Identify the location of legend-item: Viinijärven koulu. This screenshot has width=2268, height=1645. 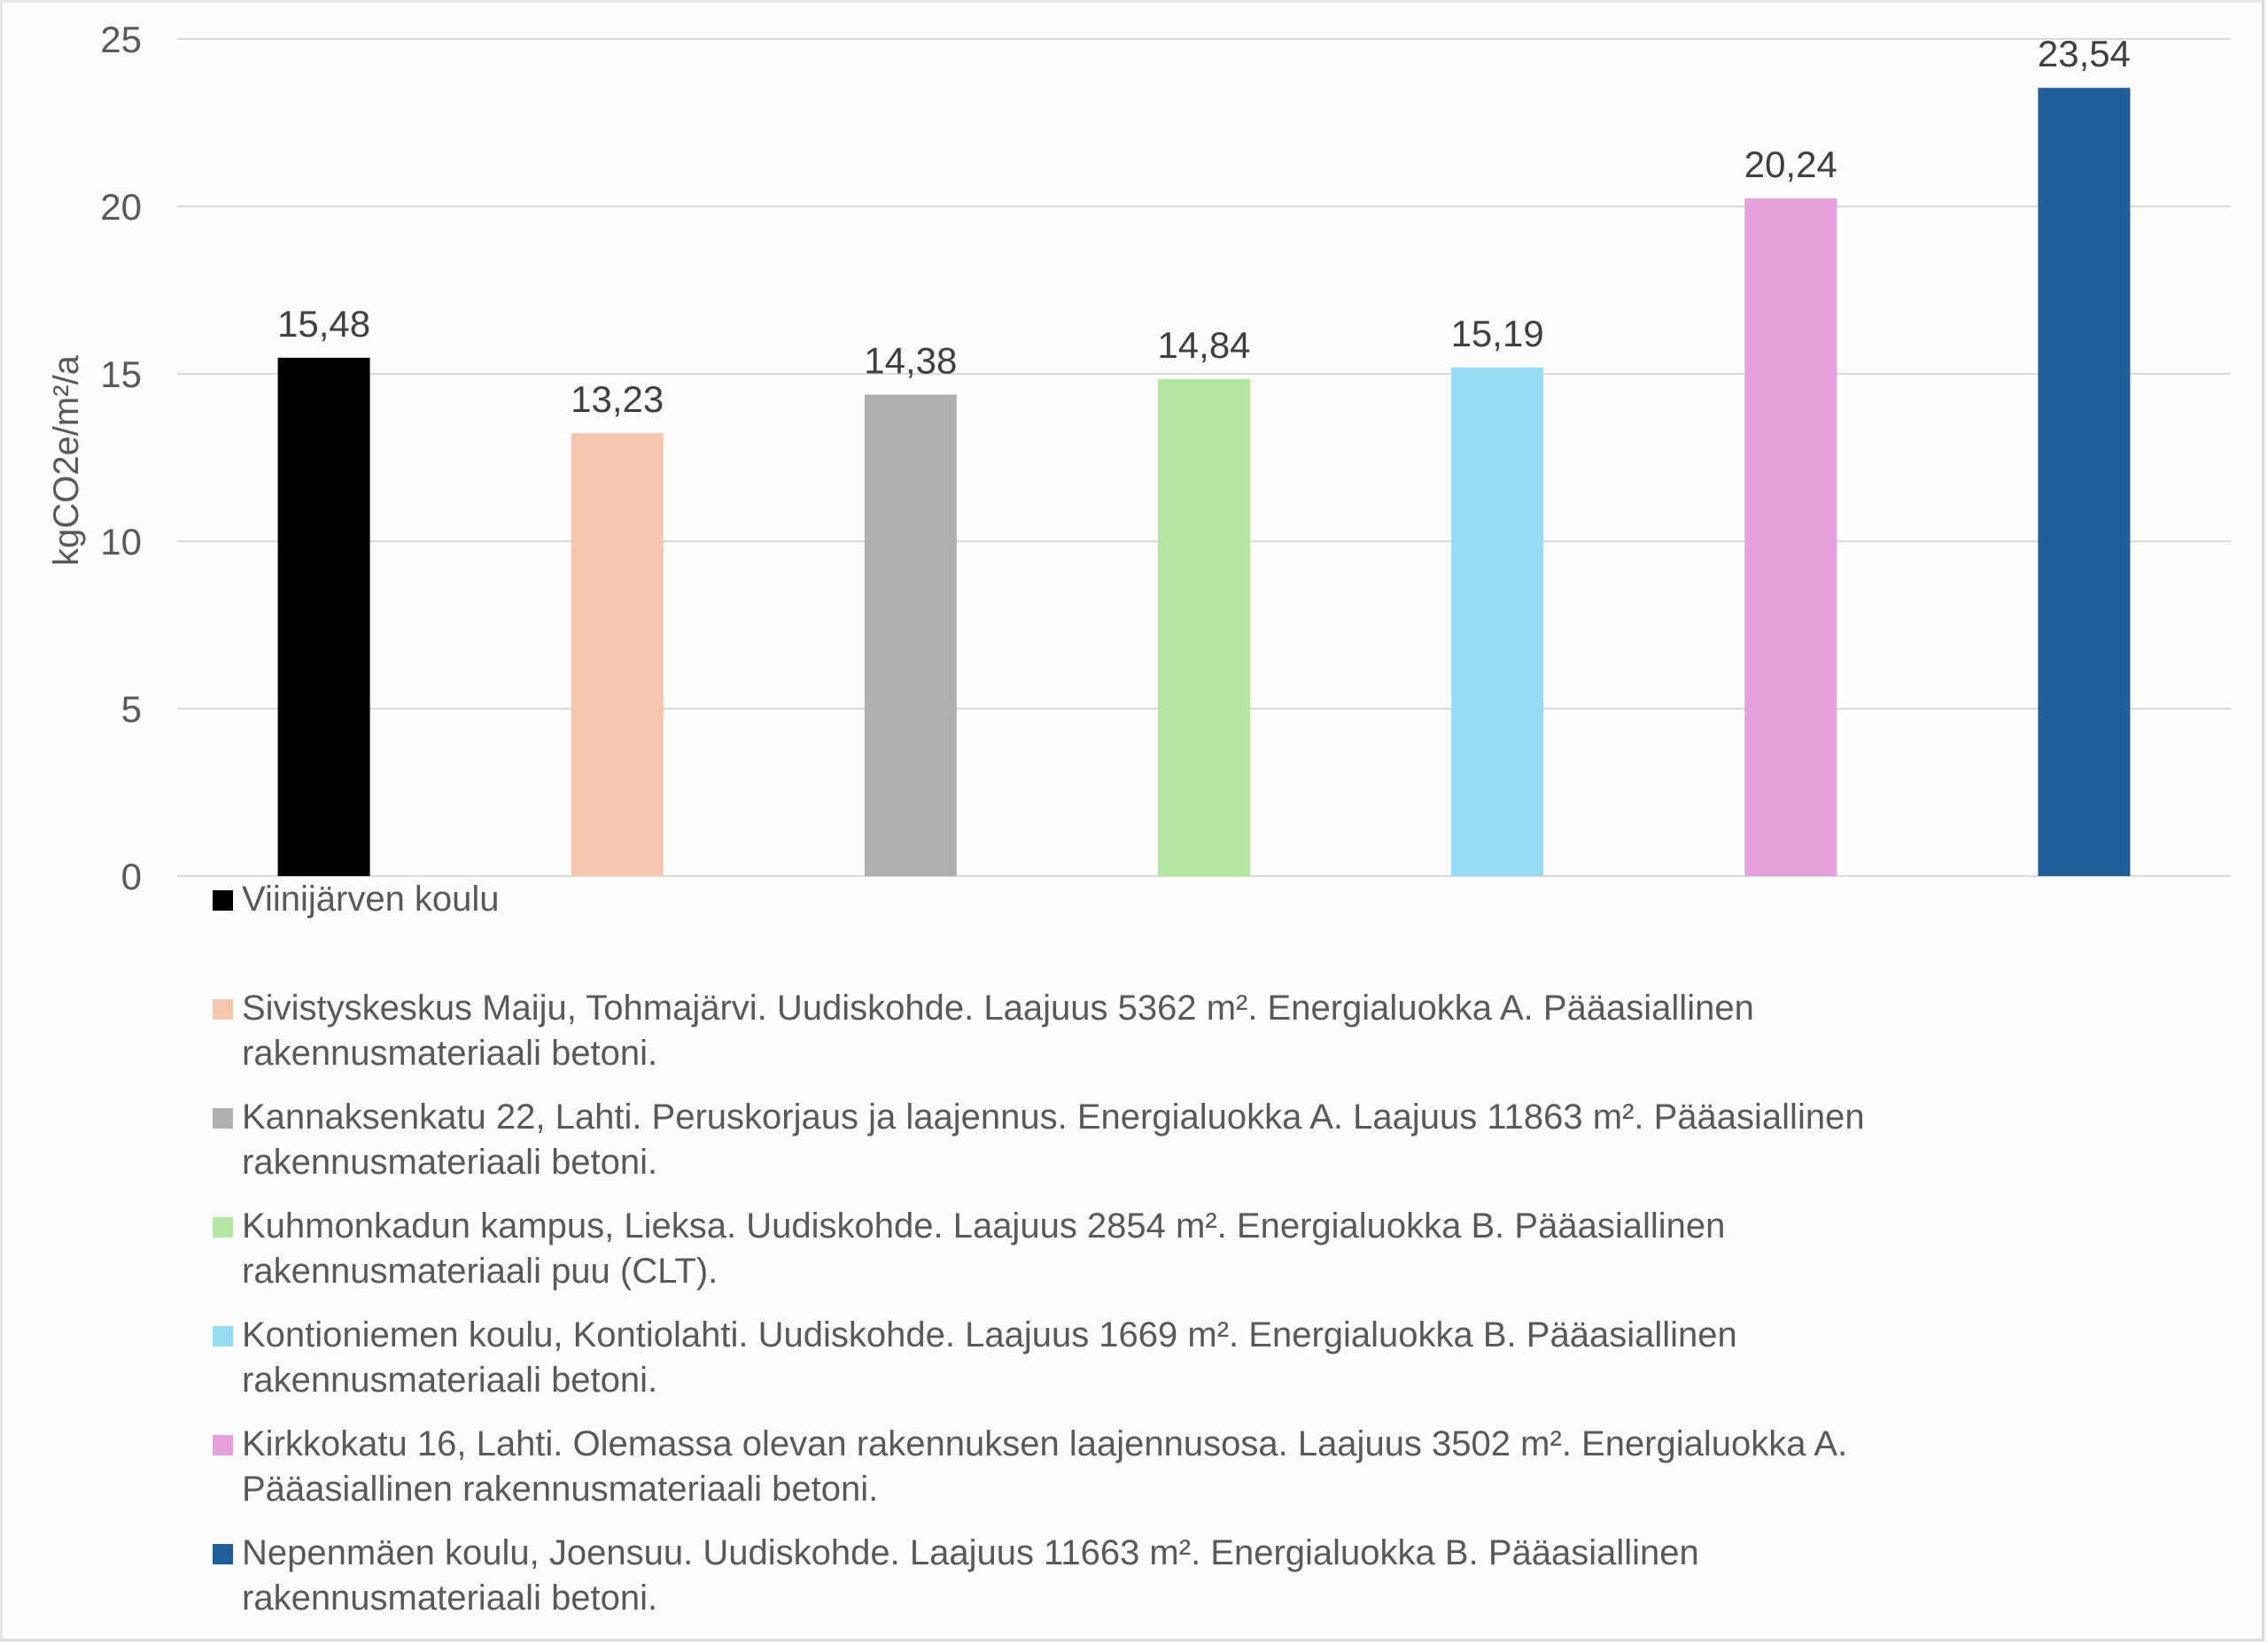
(1209, 899).